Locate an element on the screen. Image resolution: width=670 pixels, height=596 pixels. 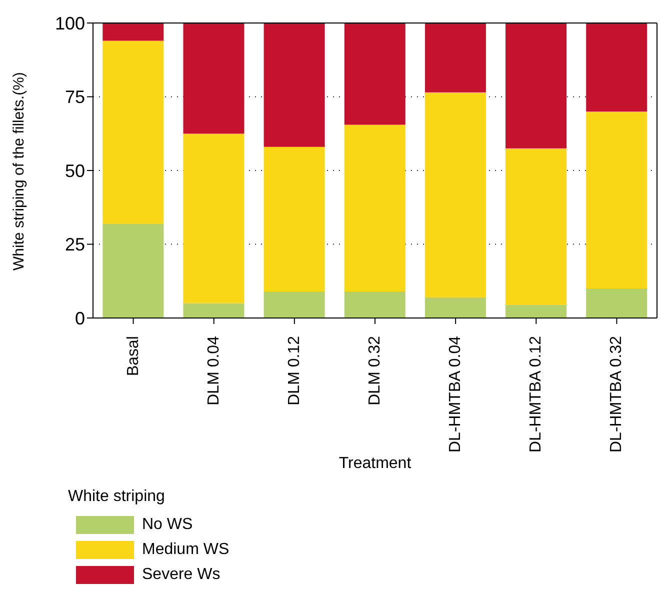
x-tick-label: Basal is located at coordinates (133, 356).